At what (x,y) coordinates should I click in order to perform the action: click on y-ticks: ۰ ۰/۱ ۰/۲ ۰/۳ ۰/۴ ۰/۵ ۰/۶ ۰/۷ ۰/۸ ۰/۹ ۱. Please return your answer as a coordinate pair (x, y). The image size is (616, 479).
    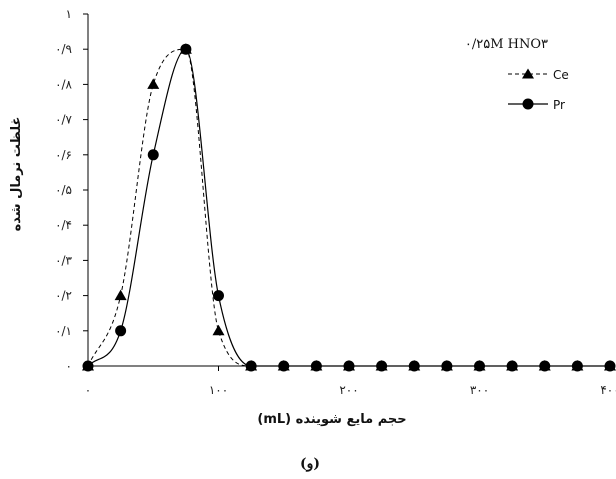
    Looking at the image, I should click on (71, 190).